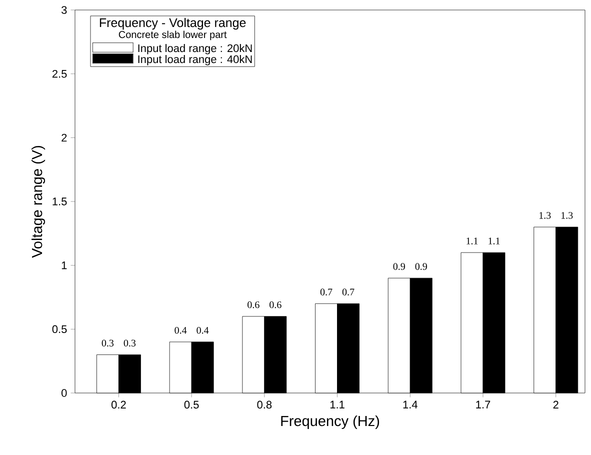 The height and width of the screenshot is (455, 591). I want to click on y-tick-label: 2, so click(64, 138).